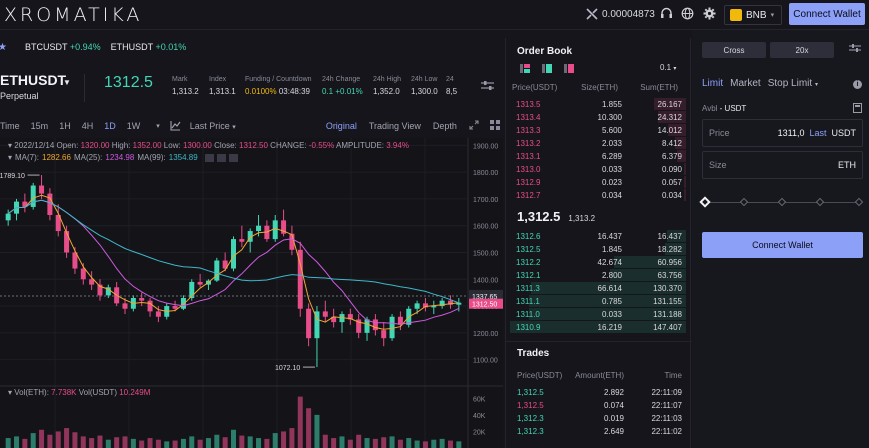  What do you see at coordinates (598, 262) in the screenshot?
I see `orderbook-row: 1312.2 42.674 60.956` at bounding box center [598, 262].